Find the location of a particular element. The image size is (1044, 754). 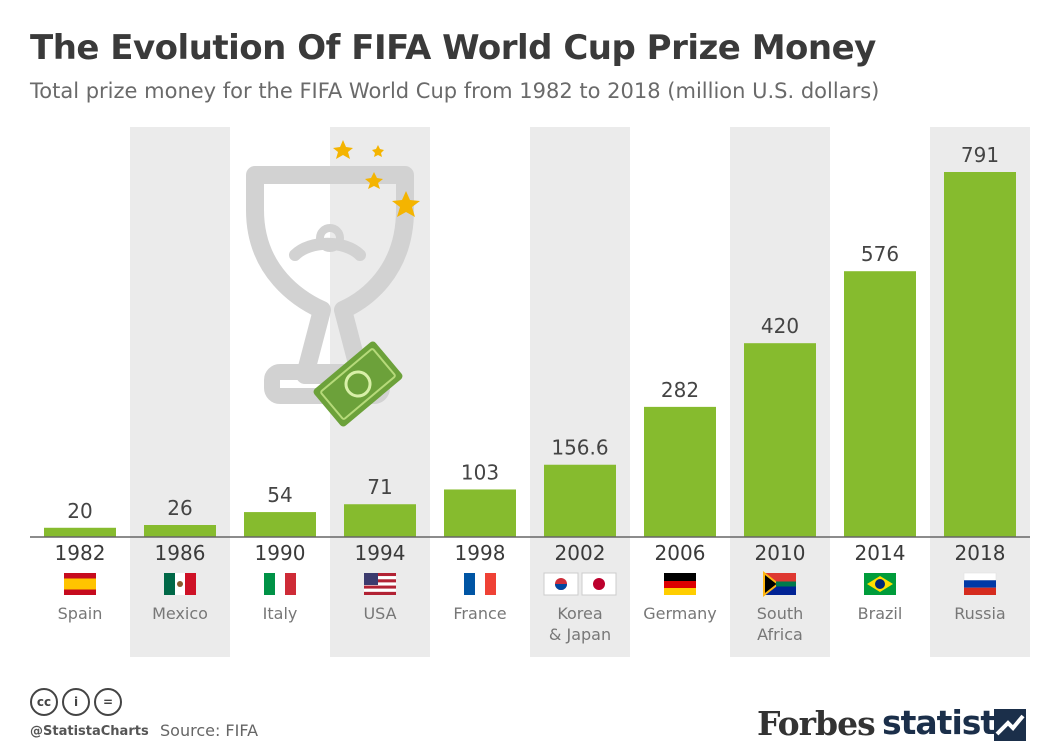

host-country-label: Brazil is located at coordinates (880, 613).